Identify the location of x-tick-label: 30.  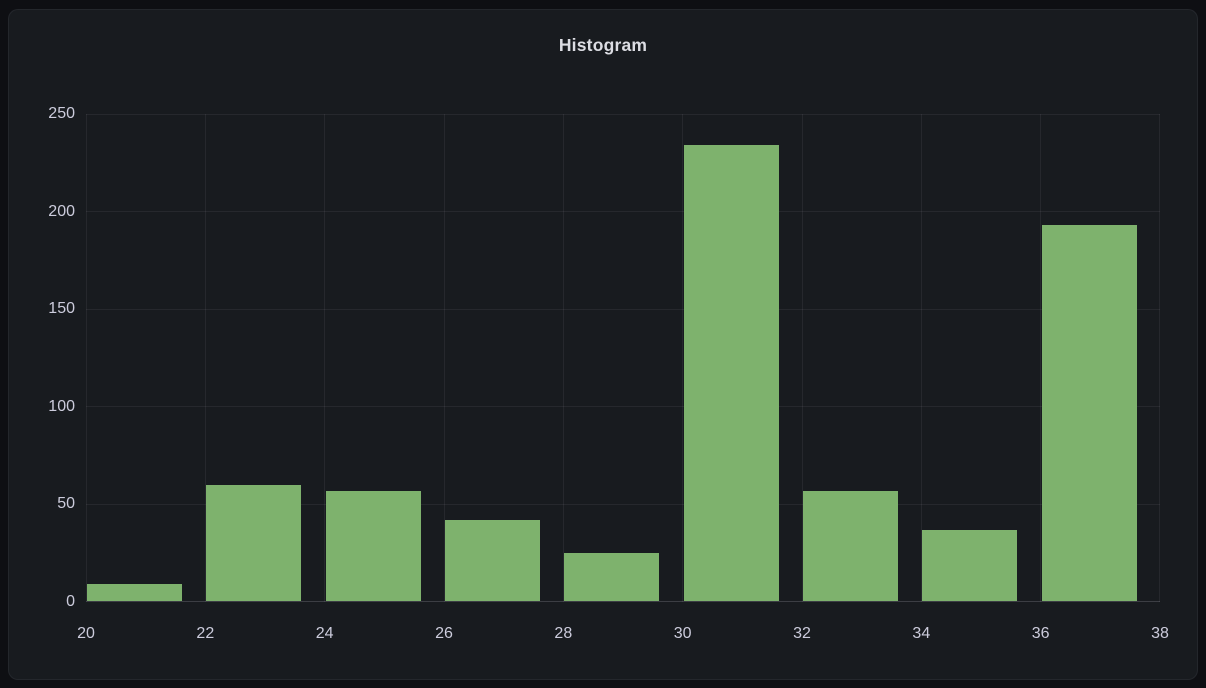
(682, 633).